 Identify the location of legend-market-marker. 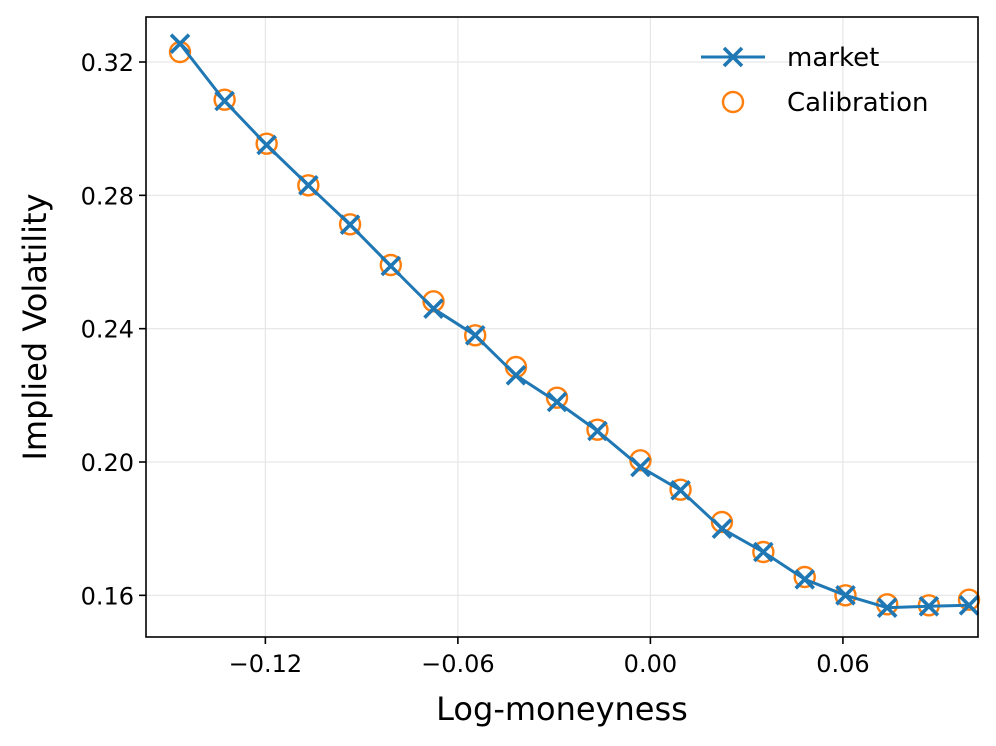
(733, 57).